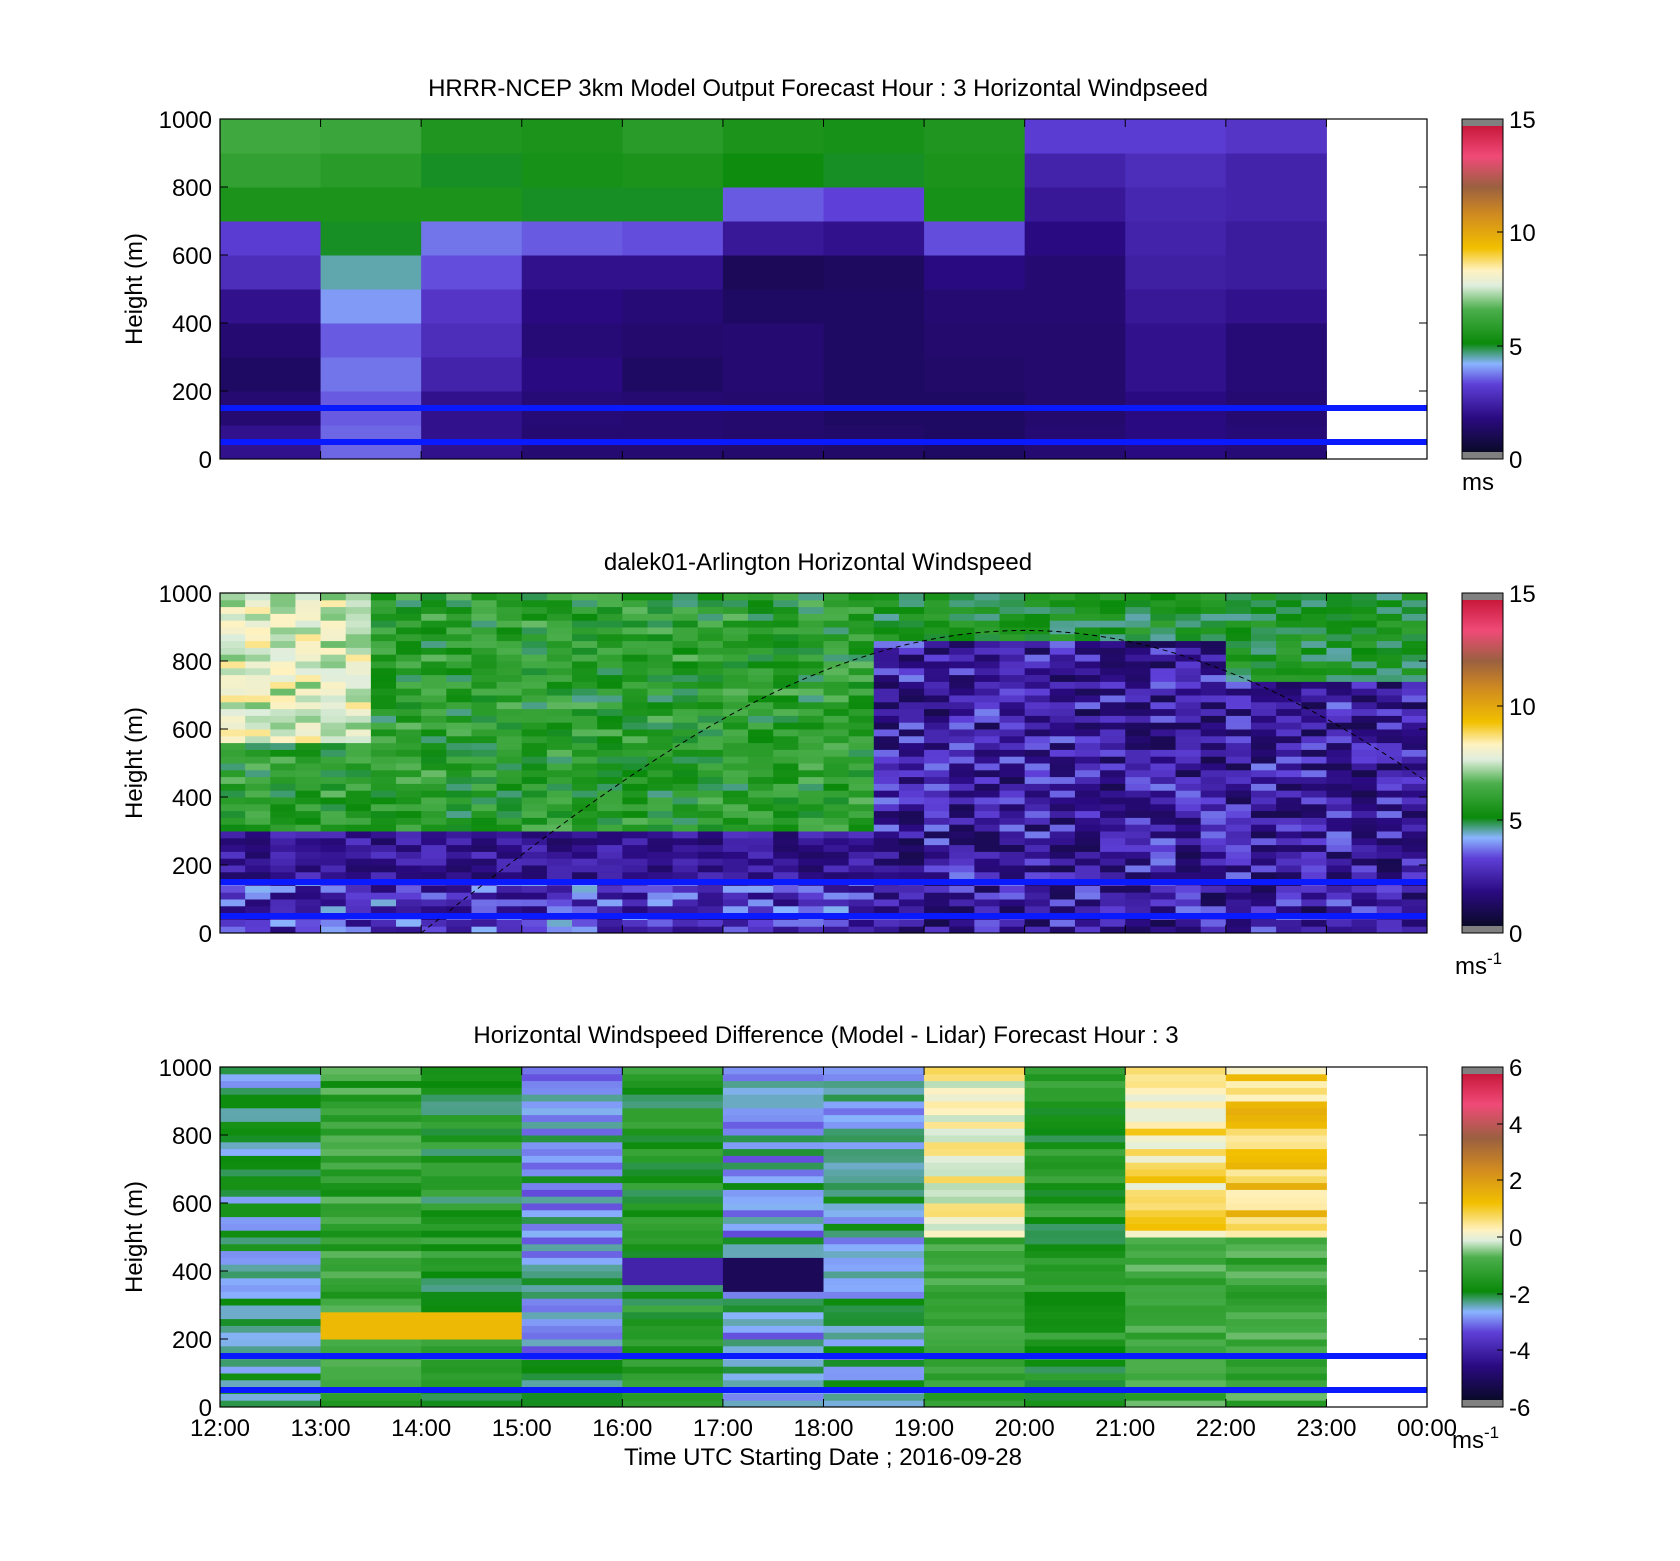 This screenshot has height=1561, width=1680. I want to click on y-tick-label: 800, so click(192, 1136).